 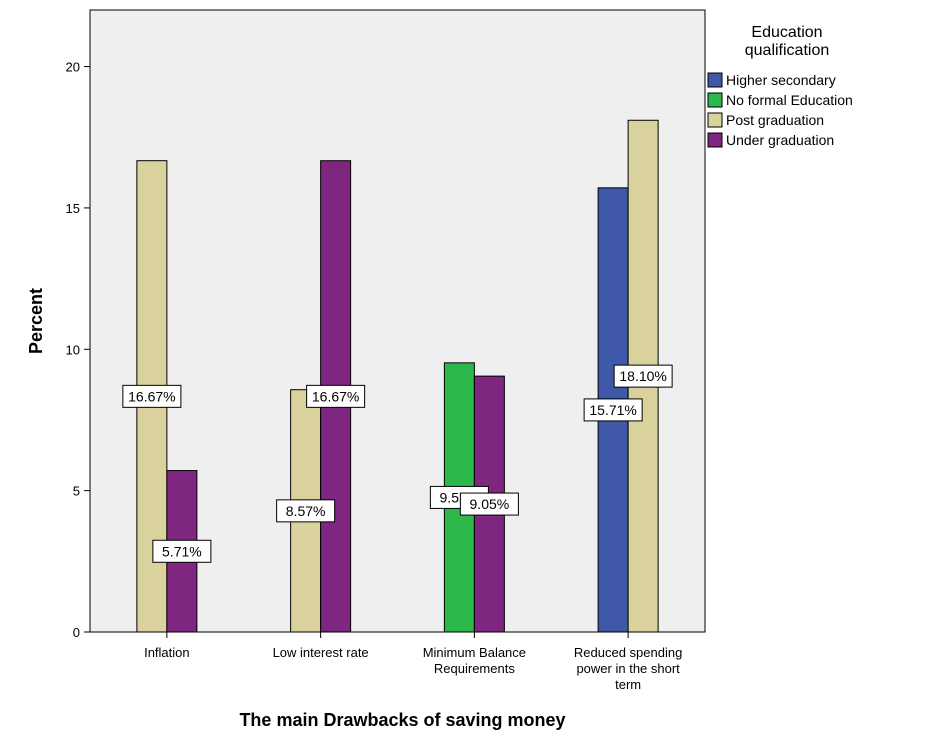 What do you see at coordinates (628, 668) in the screenshot?
I see `x-tick-label: Reduced spending power in the short term` at bounding box center [628, 668].